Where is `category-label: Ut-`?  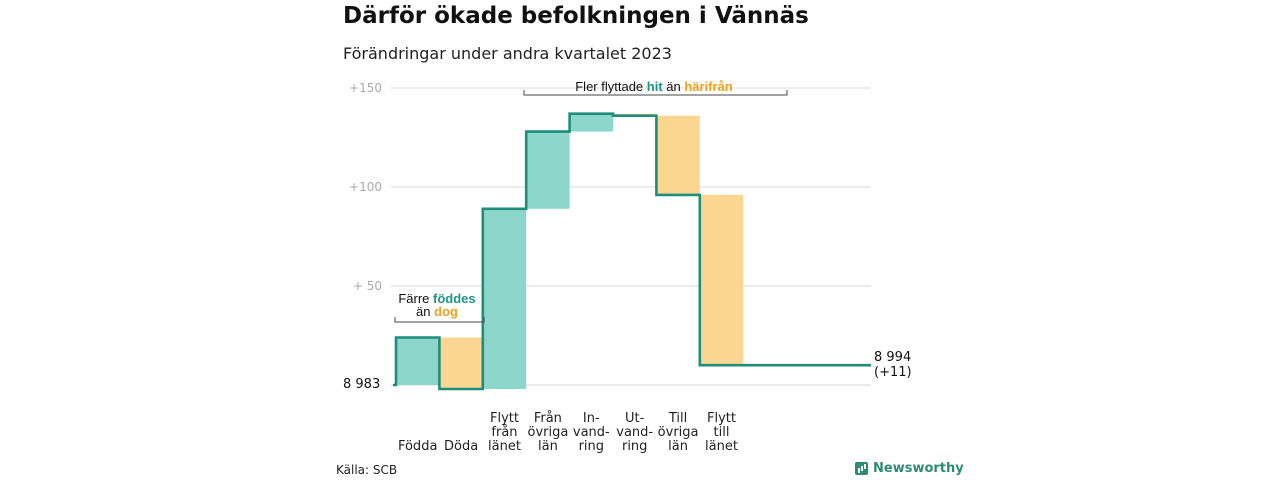
category-label: Ut- is located at coordinates (635, 418).